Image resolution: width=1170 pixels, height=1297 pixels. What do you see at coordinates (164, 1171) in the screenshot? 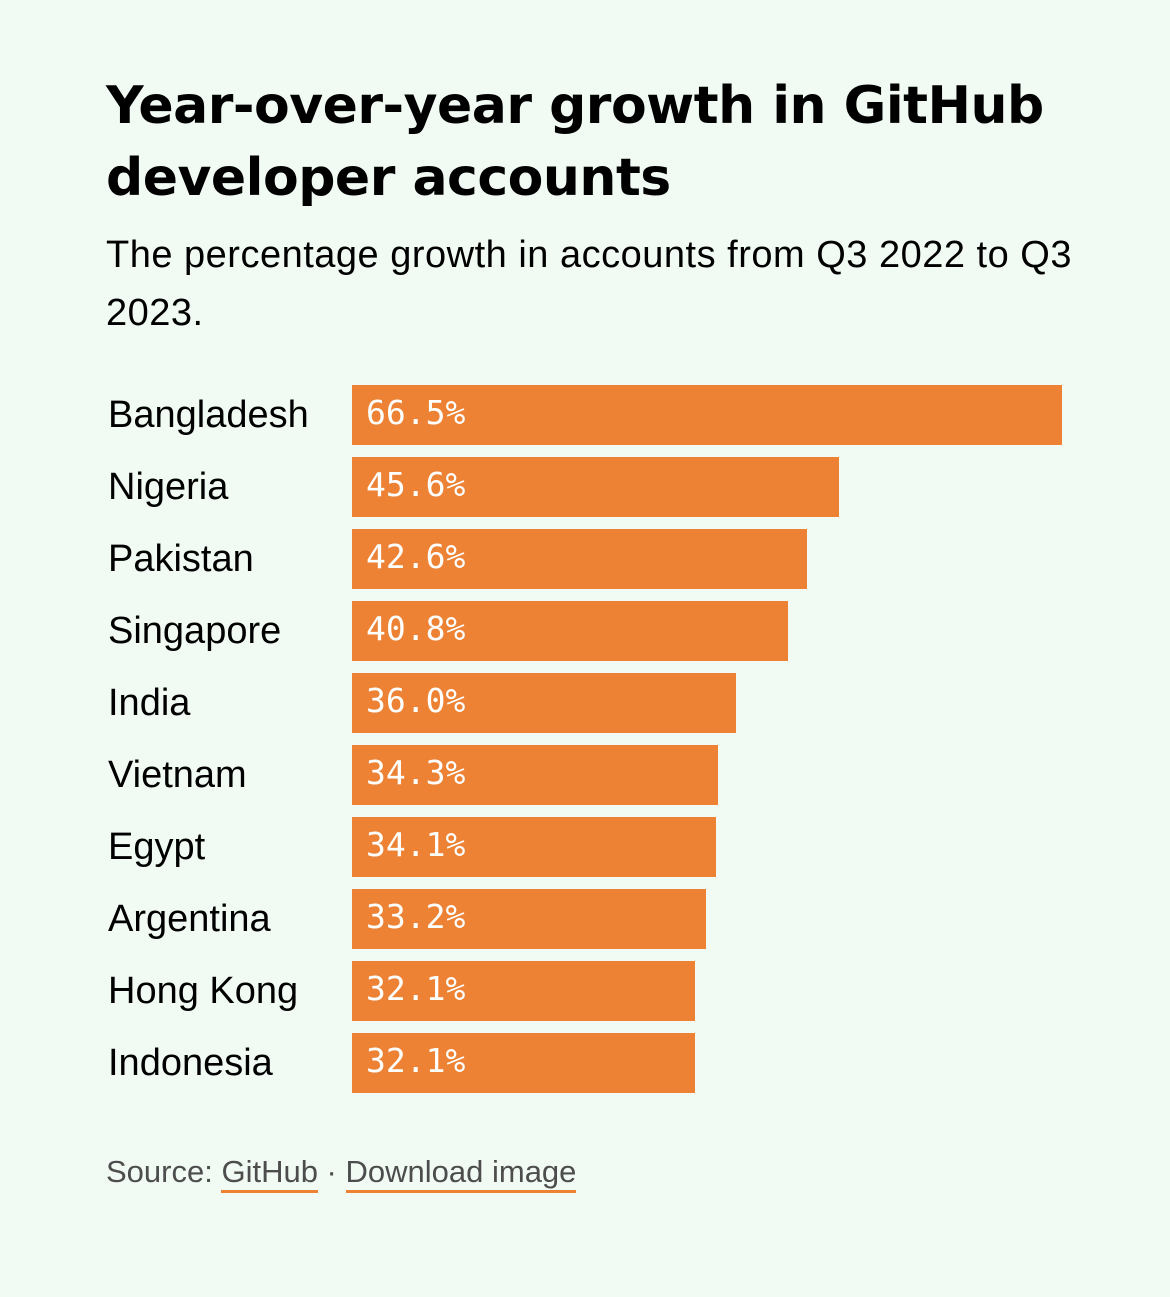
I see `source-prefix: Source:` at bounding box center [164, 1171].